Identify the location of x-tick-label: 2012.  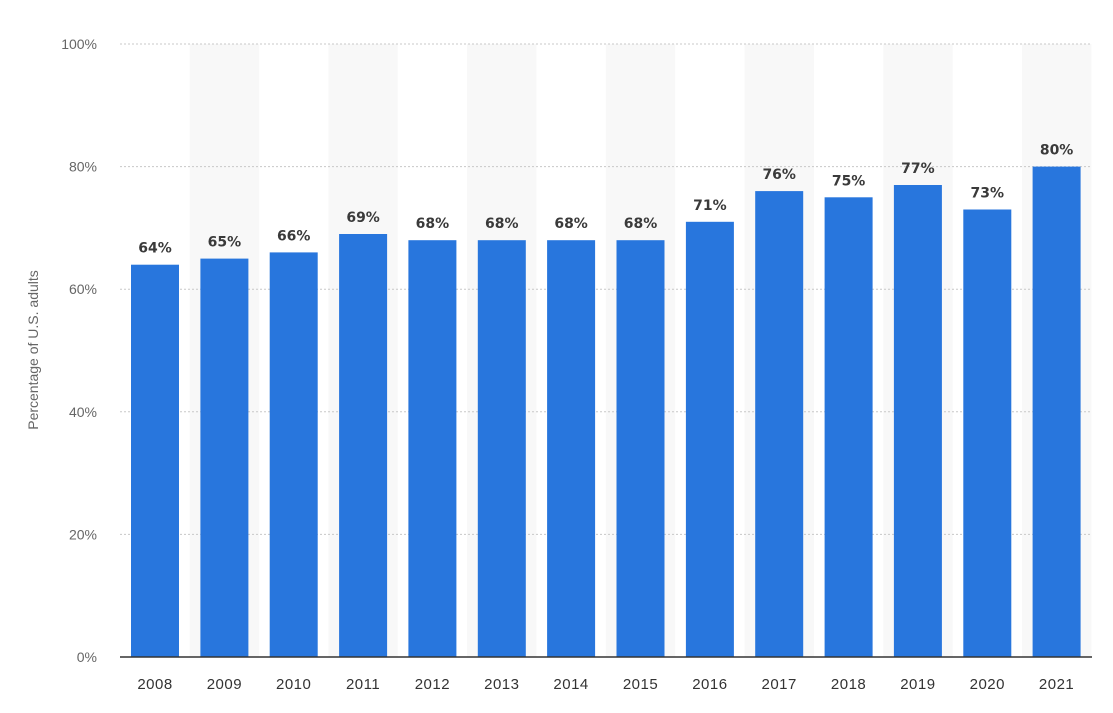
(432, 684).